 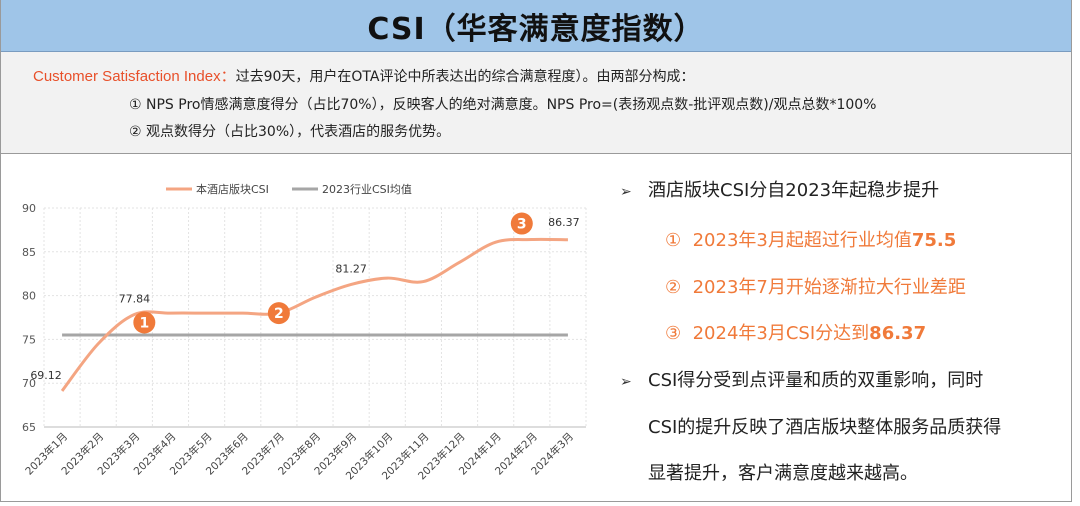 I want to click on note-bullet-2-line-2: CSI的提升反映了酒店版块整体服务品质获得, so click(x=825, y=427).